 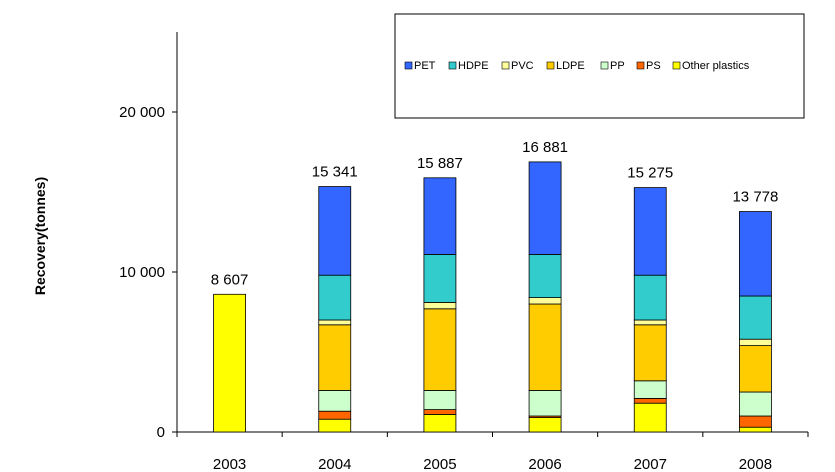 I want to click on total-label-2007: 15 275, so click(x=650, y=173).